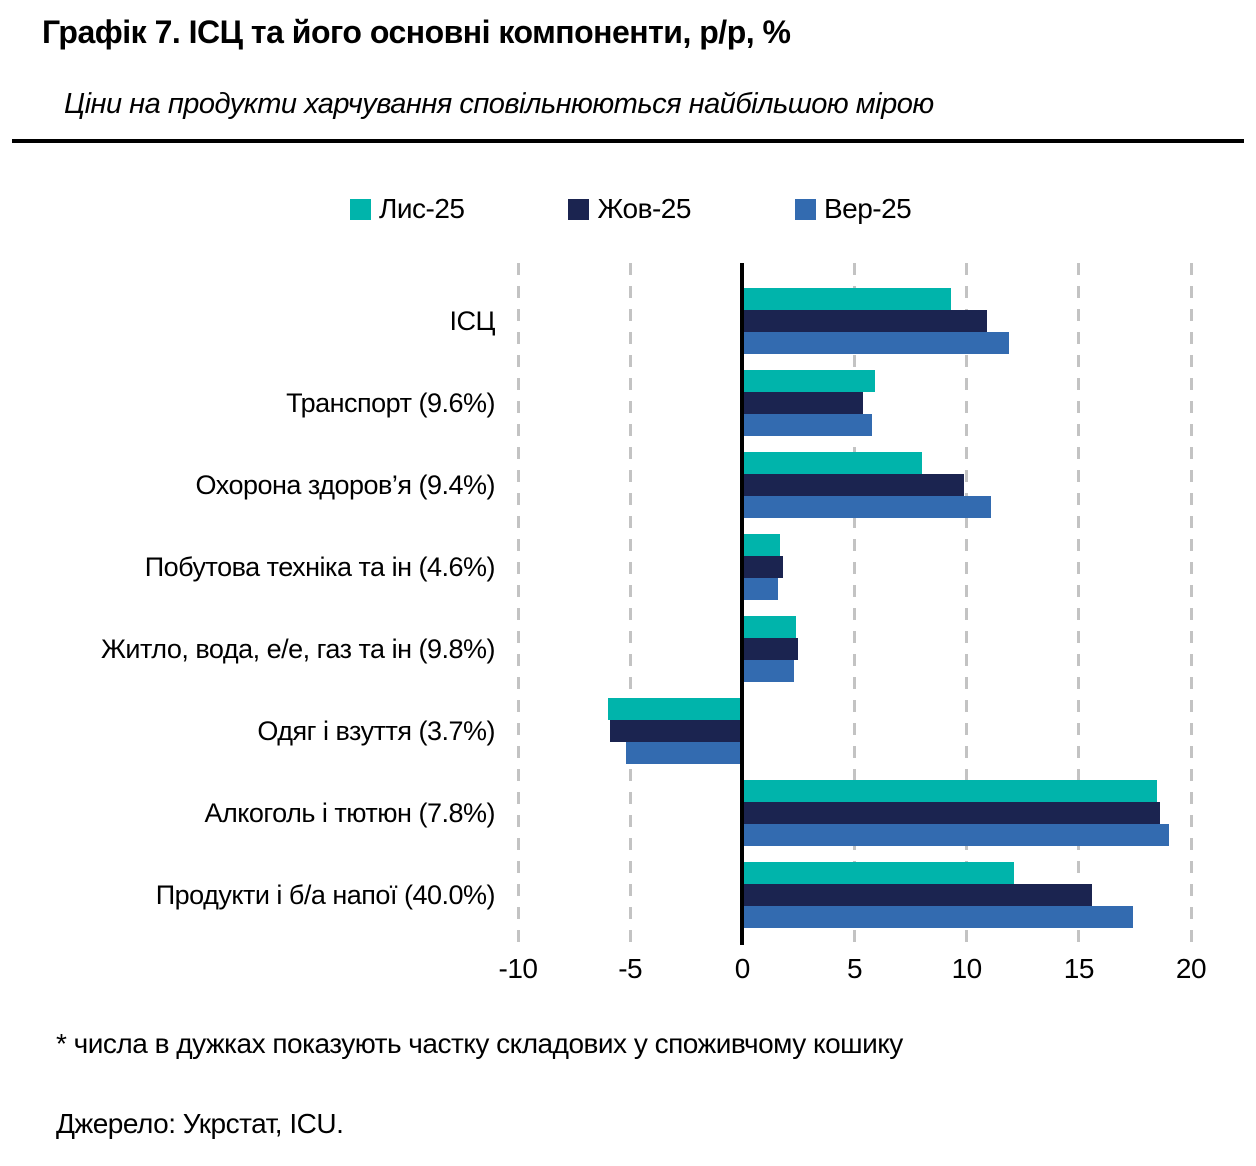 The height and width of the screenshot is (1166, 1256). What do you see at coordinates (846, 299) in the screenshot?
I see `bar-Лис-25-1` at bounding box center [846, 299].